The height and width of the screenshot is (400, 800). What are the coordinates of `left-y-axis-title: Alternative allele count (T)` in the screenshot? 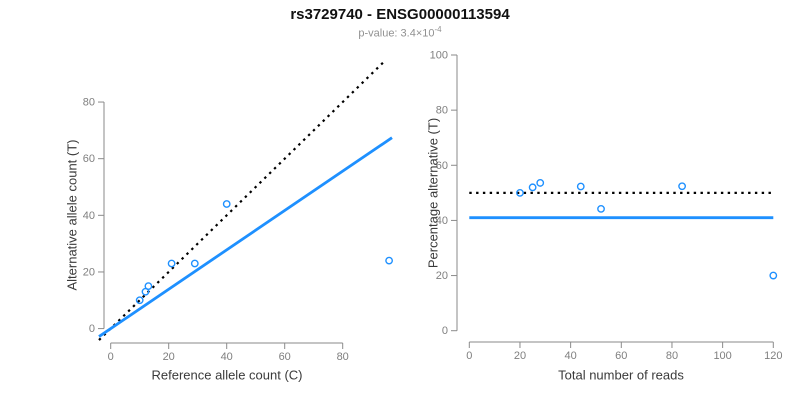 It's located at (72, 215).